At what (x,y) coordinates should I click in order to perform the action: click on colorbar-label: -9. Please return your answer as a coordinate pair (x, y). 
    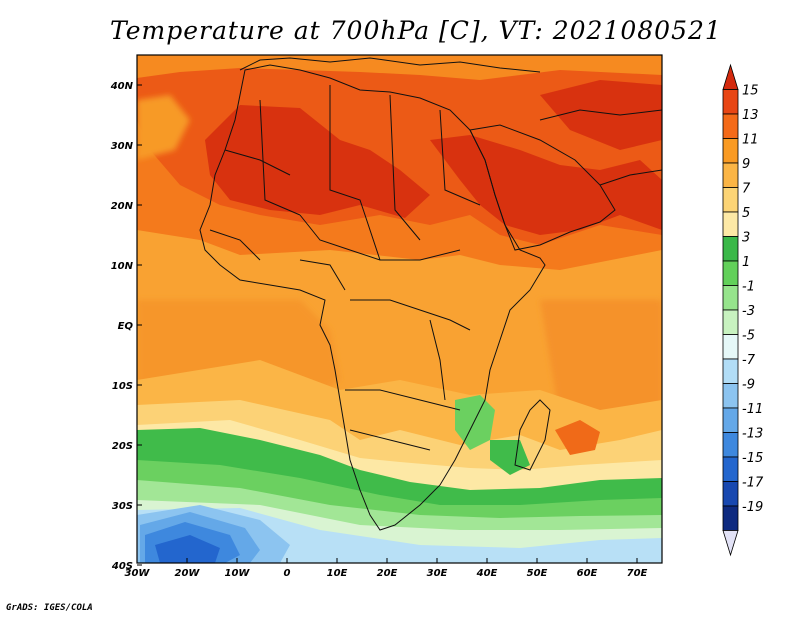
    Looking at the image, I should click on (748, 385).